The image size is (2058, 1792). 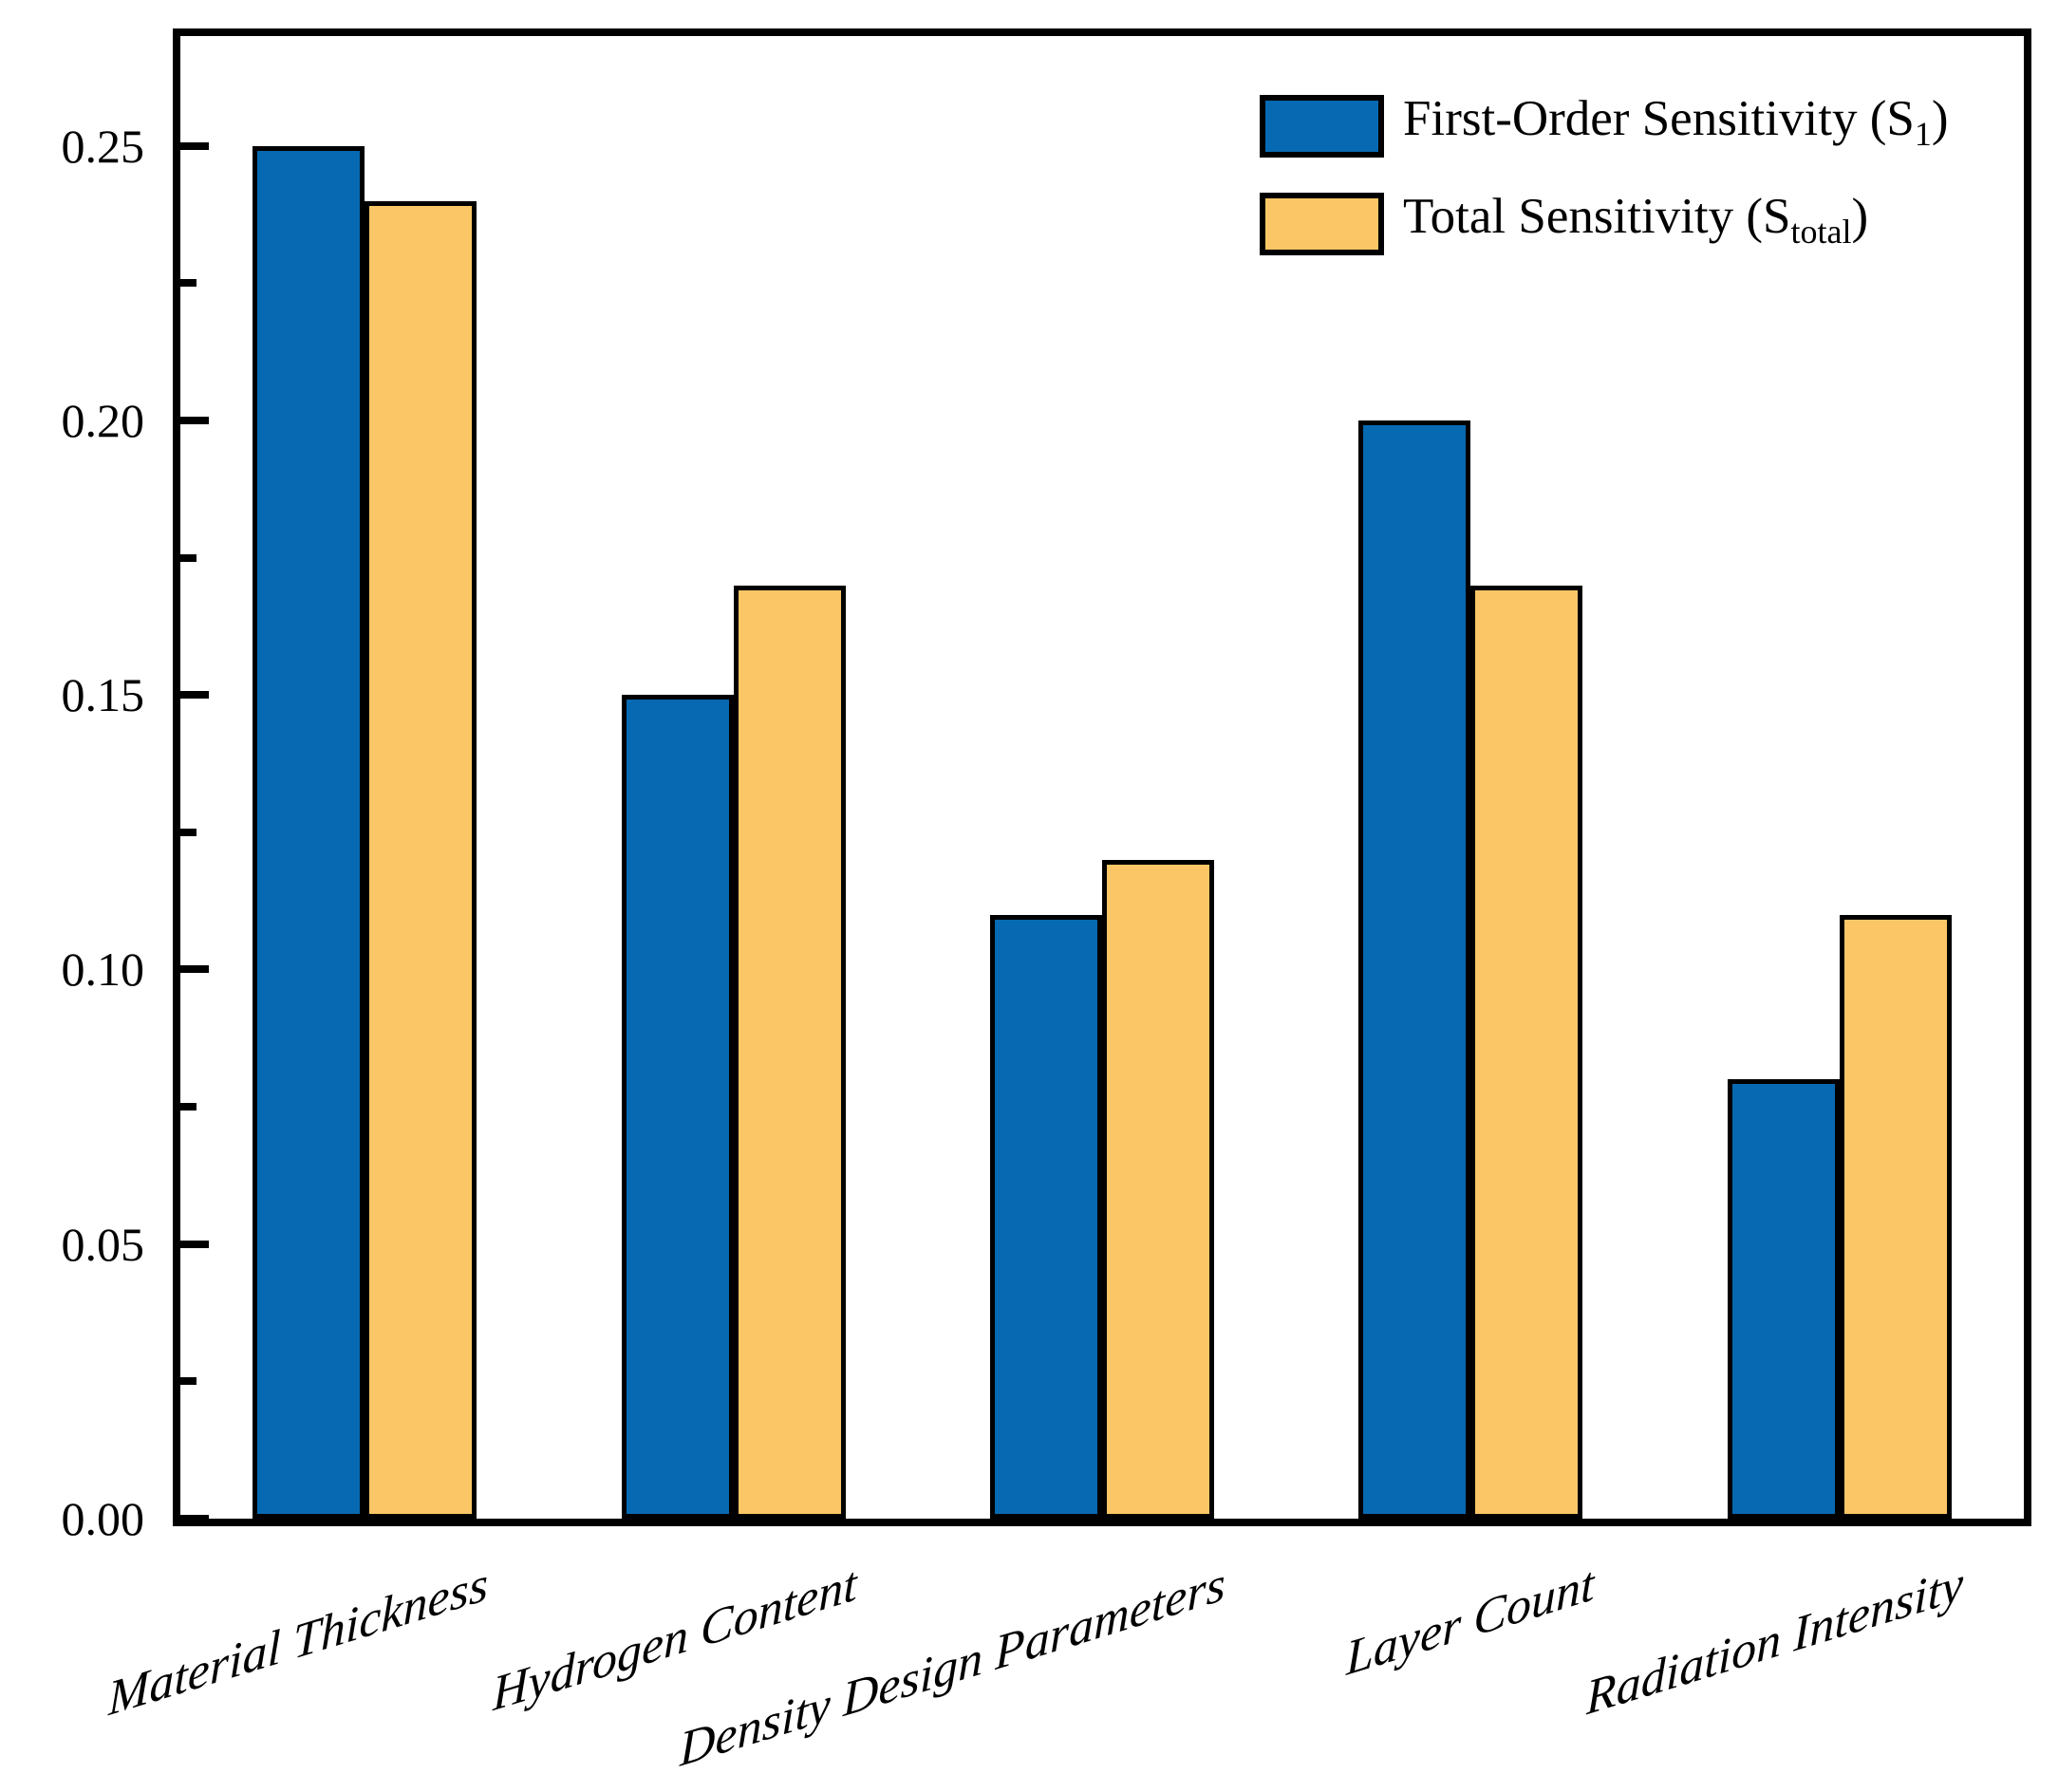 I want to click on bar-total-hydrogen-content, so click(x=790, y=1053).